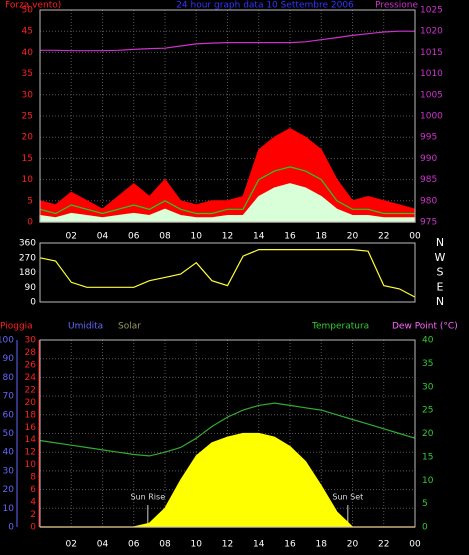 The height and width of the screenshot is (555, 469). I want to click on chart-title: 24 hour graph data 10 Settembre 2006, so click(265, 6).